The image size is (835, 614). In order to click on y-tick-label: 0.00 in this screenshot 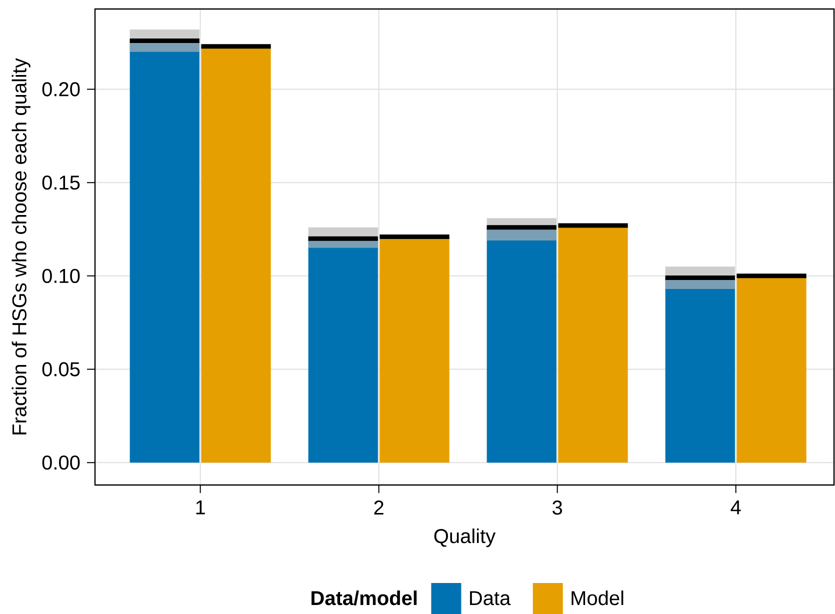, I will do `click(61, 463)`.